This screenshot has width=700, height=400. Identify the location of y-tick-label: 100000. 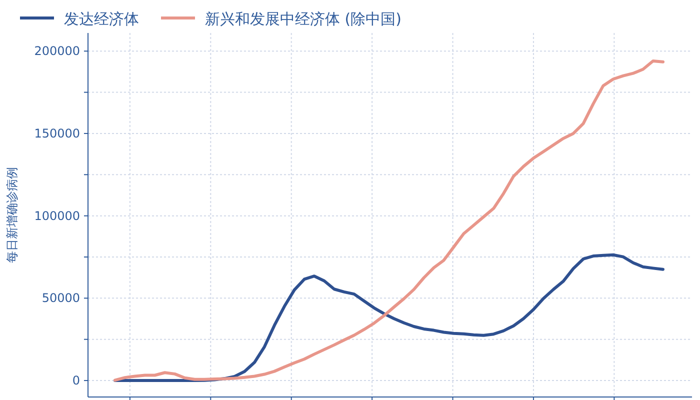
(57, 215).